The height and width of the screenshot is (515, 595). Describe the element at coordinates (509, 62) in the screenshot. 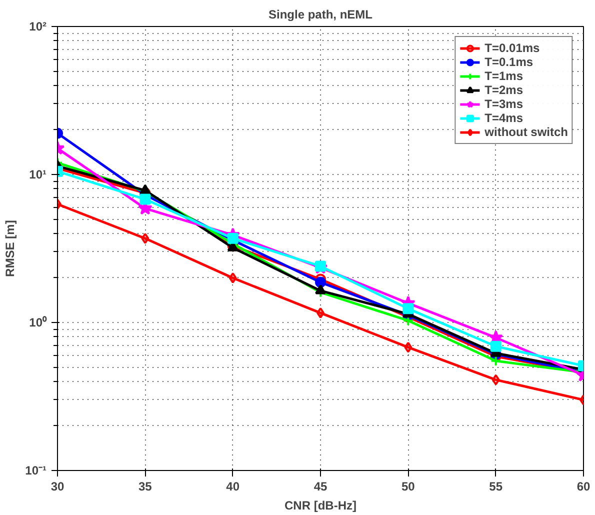

I see `legend-label: T=0.1ms` at that location.